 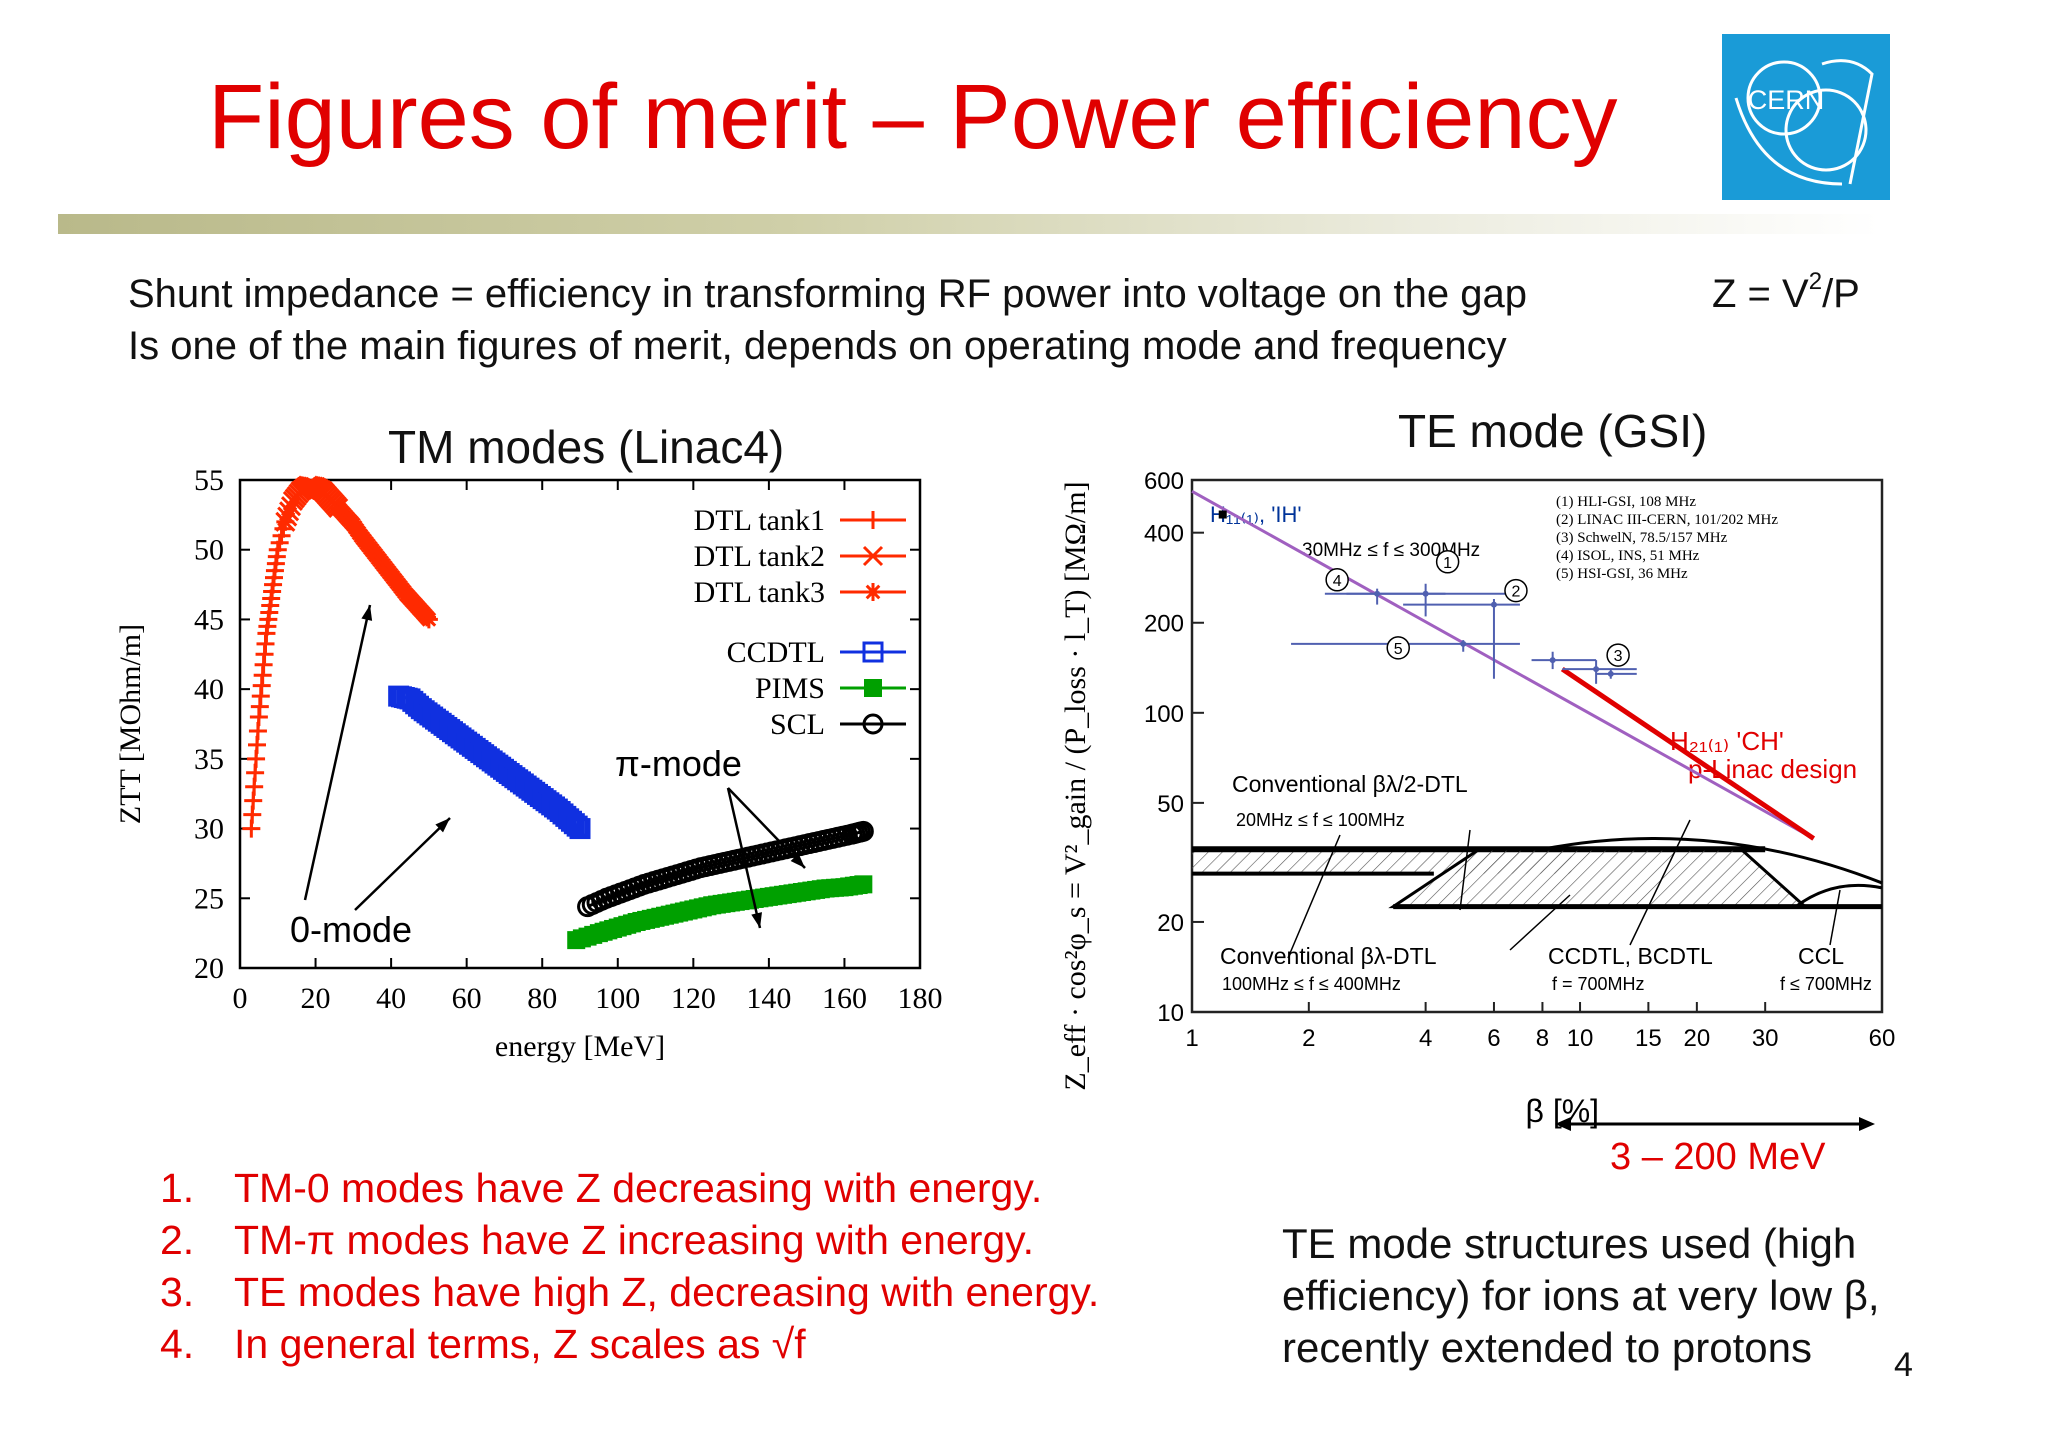 I want to click on left-chart-series, so click(x=558, y=712).